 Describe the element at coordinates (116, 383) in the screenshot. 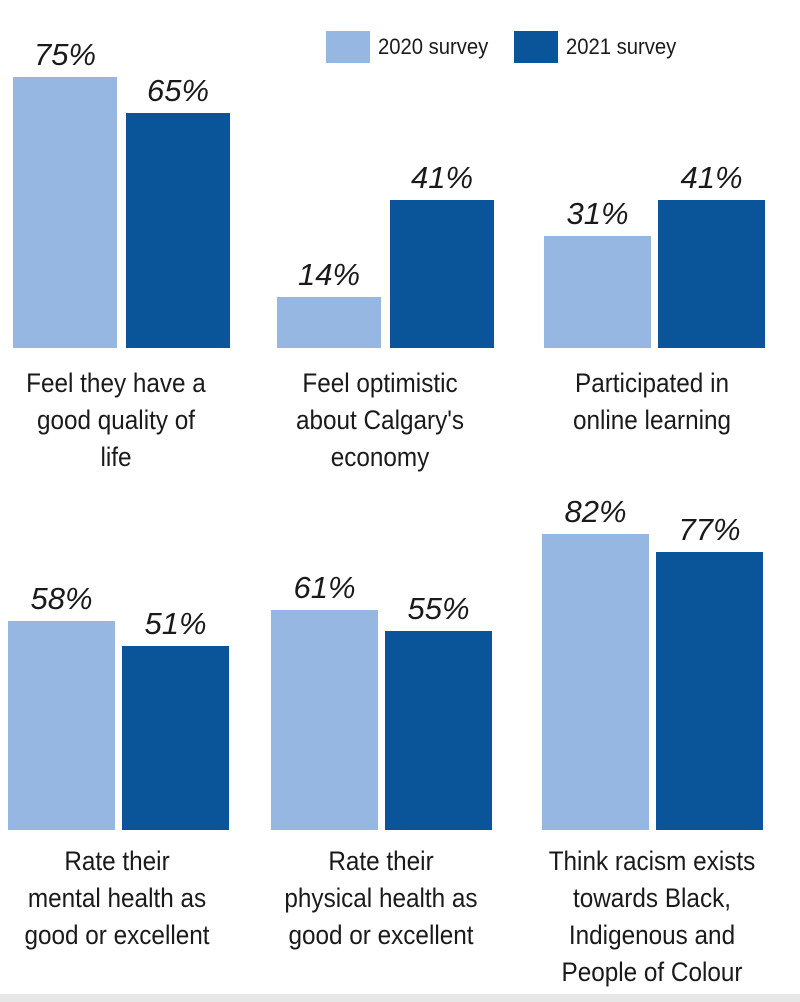

I see `category-label-line: Feel they have a` at that location.